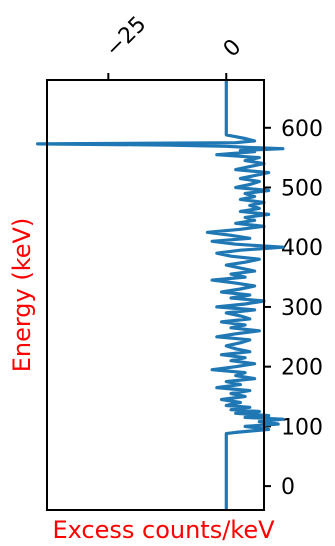 The width and height of the screenshot is (335, 546). I want to click on y-tick-label: 200, so click(302, 368).